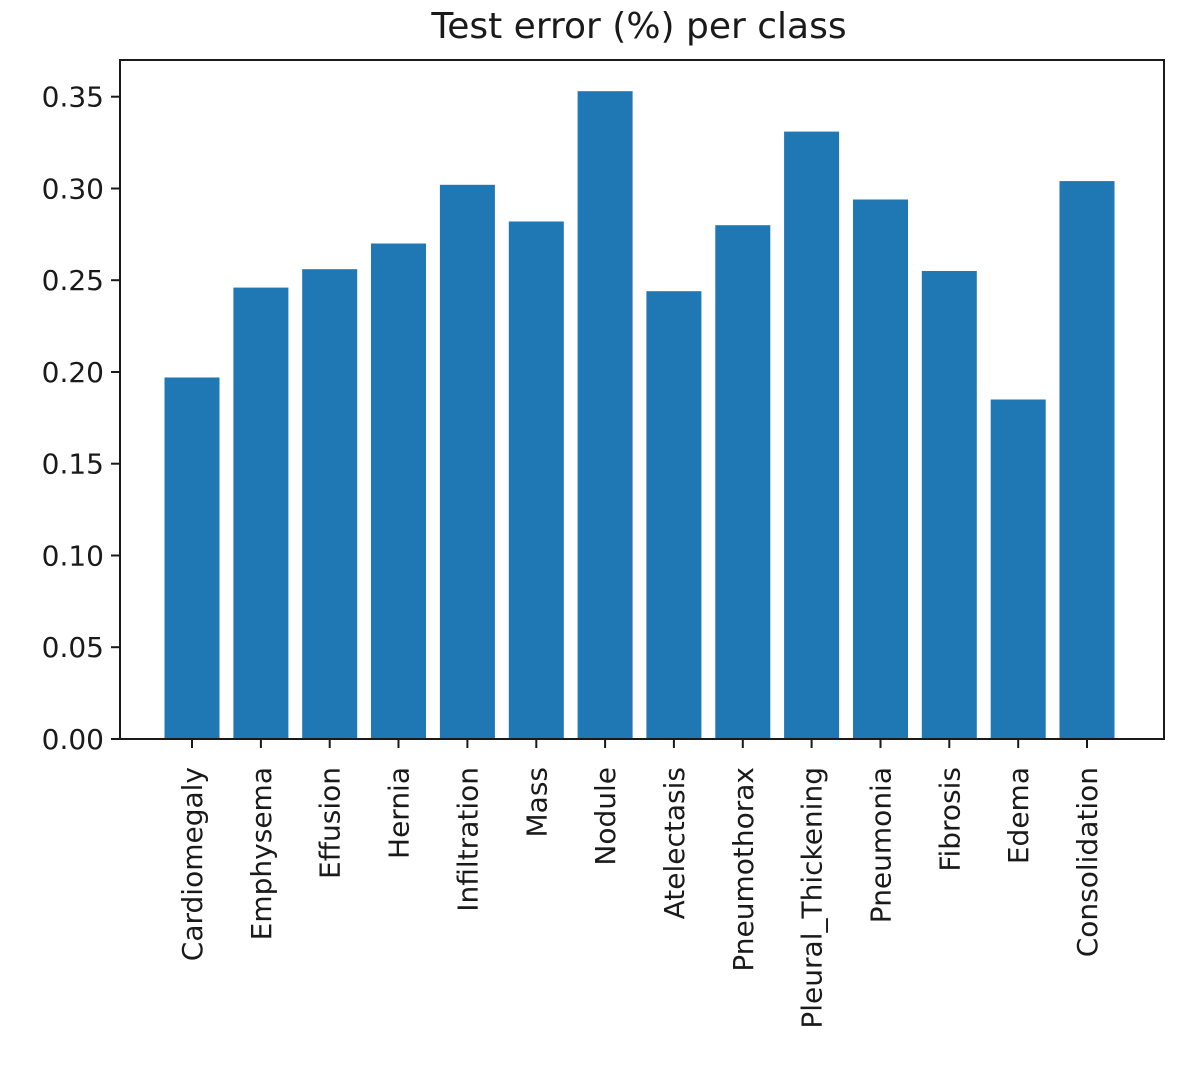 Image resolution: width=1192 pixels, height=1068 pixels. What do you see at coordinates (605, 816) in the screenshot?
I see `x-tick-label: Nodule` at bounding box center [605, 816].